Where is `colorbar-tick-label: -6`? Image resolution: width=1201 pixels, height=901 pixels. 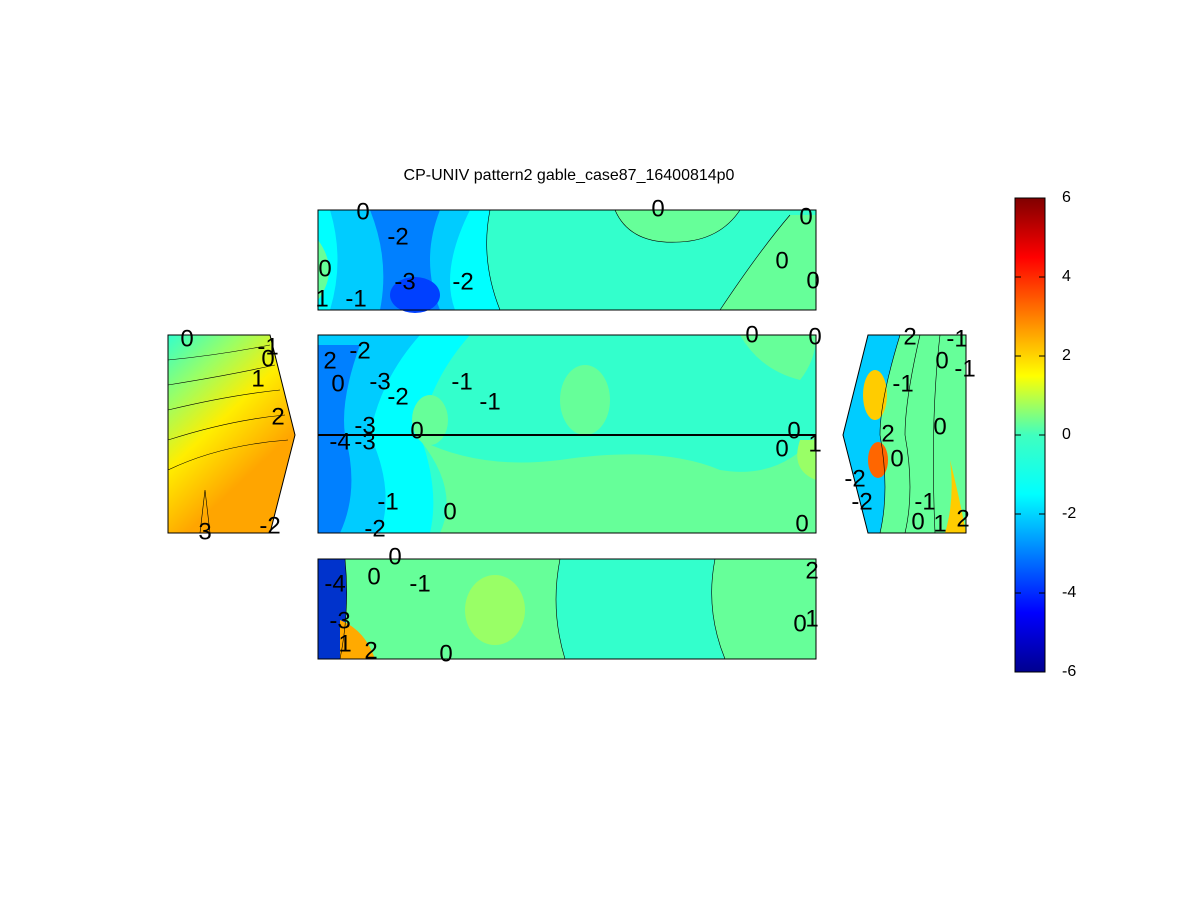 colorbar-tick-label: -6 is located at coordinates (1069, 671).